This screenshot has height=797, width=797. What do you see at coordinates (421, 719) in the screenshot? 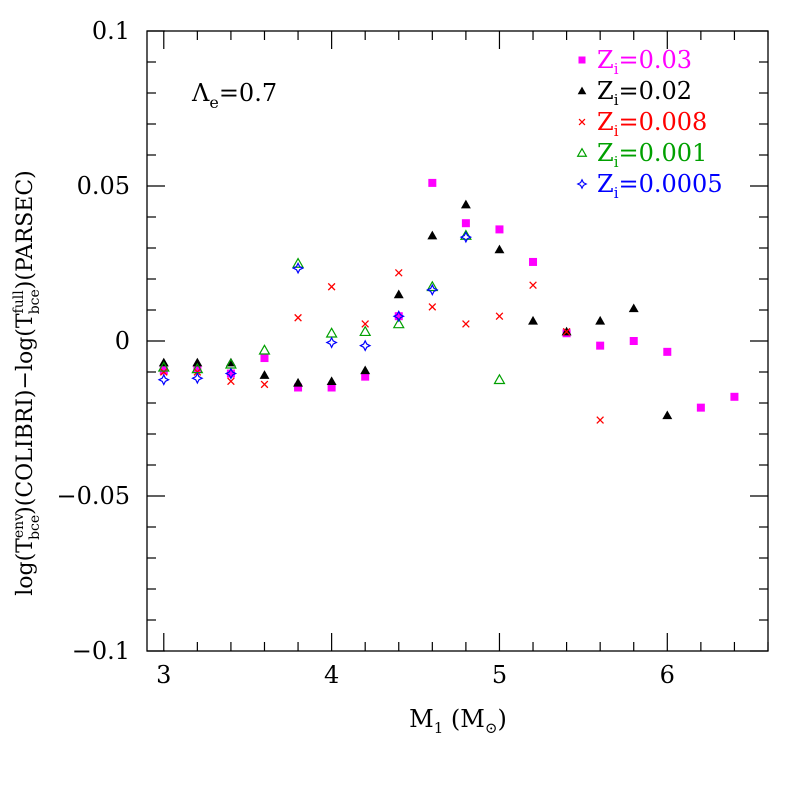
I see `x-label-main: M` at bounding box center [421, 719].